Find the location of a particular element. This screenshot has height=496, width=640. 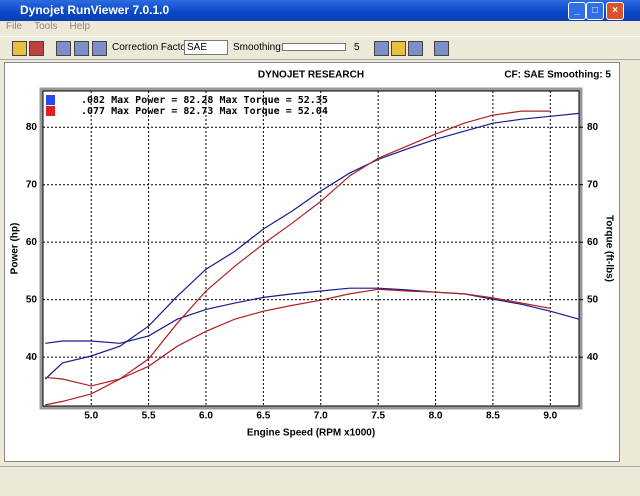

x-tick-label: 7.5 is located at coordinates (378, 416).